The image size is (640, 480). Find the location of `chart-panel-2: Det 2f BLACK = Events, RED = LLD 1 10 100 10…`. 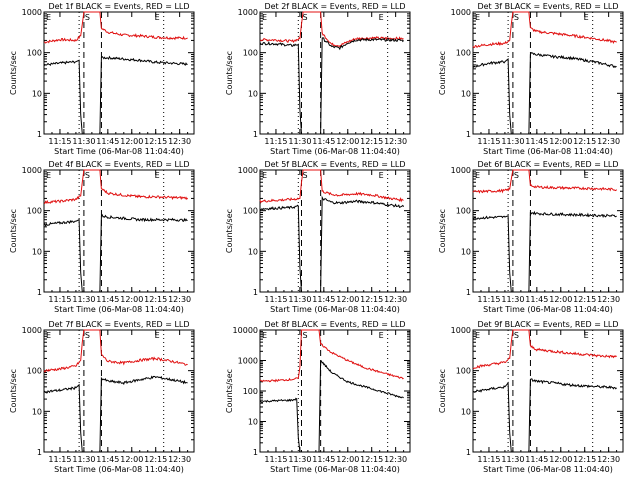

chart-panel-2: Det 2f BLACK = Events, RED = LLD 1 10 100 10… is located at coordinates (318, 79).